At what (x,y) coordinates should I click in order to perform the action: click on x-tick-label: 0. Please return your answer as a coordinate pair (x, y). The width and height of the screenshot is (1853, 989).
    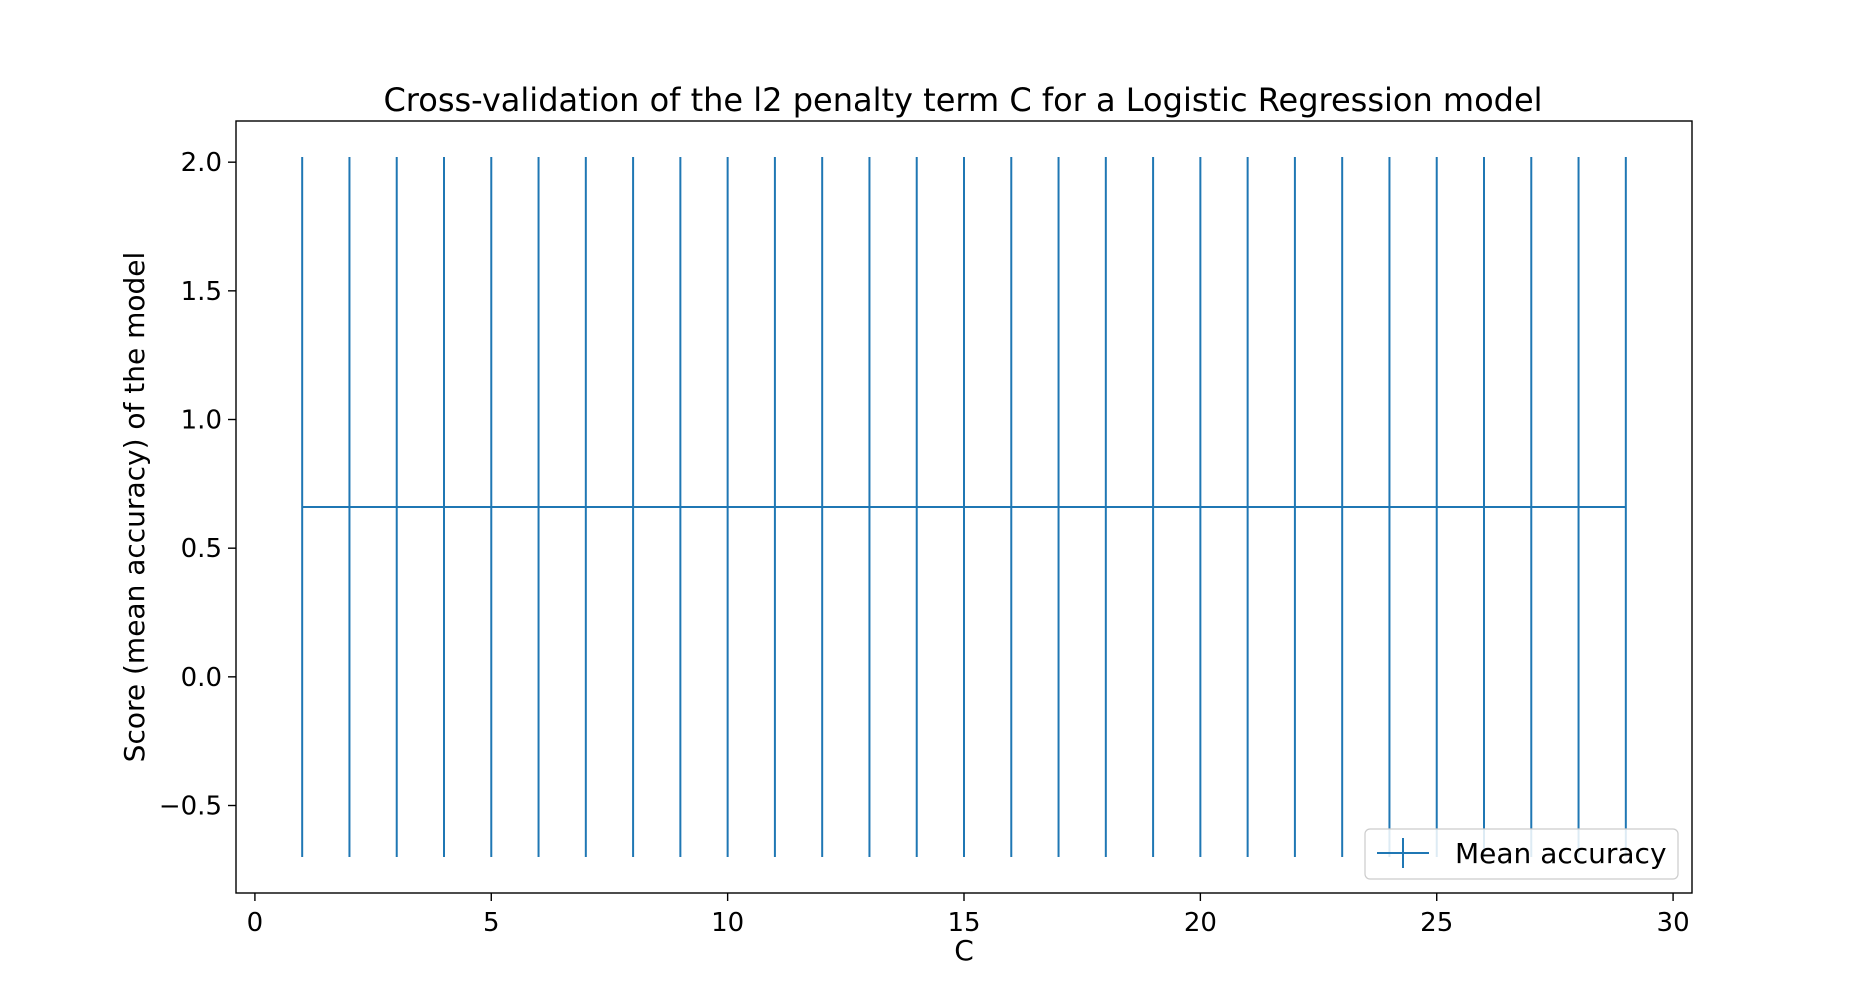
    Looking at the image, I should click on (255, 923).